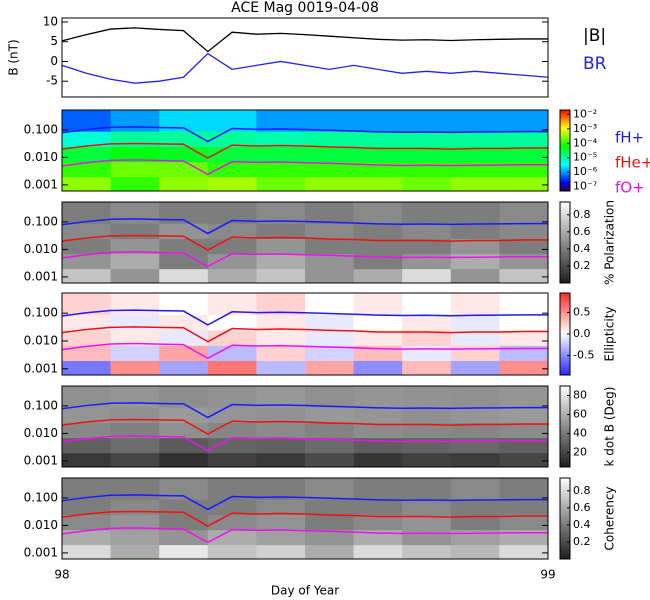 The width and height of the screenshot is (650, 600). What do you see at coordinates (305, 57) in the screenshot?
I see `plot-frame` at bounding box center [305, 57].